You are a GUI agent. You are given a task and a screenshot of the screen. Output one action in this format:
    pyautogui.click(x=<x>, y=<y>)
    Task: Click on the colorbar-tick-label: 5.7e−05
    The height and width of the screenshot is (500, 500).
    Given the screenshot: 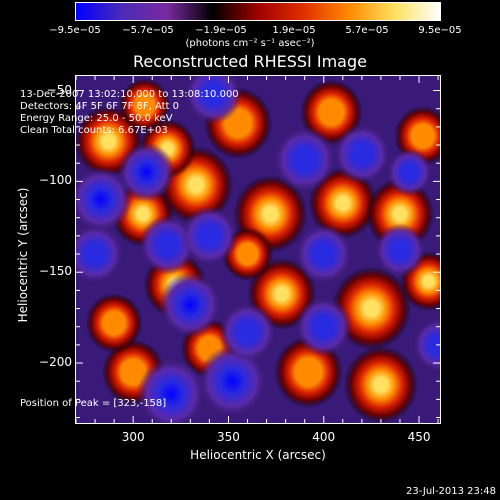 What is the action you would take?
    pyautogui.click(x=367, y=30)
    